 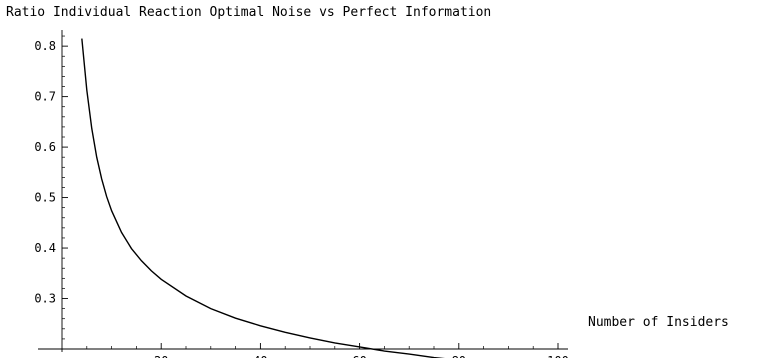 What do you see at coordinates (45, 248) in the screenshot?
I see `y-tick-label: 0.4` at bounding box center [45, 248].